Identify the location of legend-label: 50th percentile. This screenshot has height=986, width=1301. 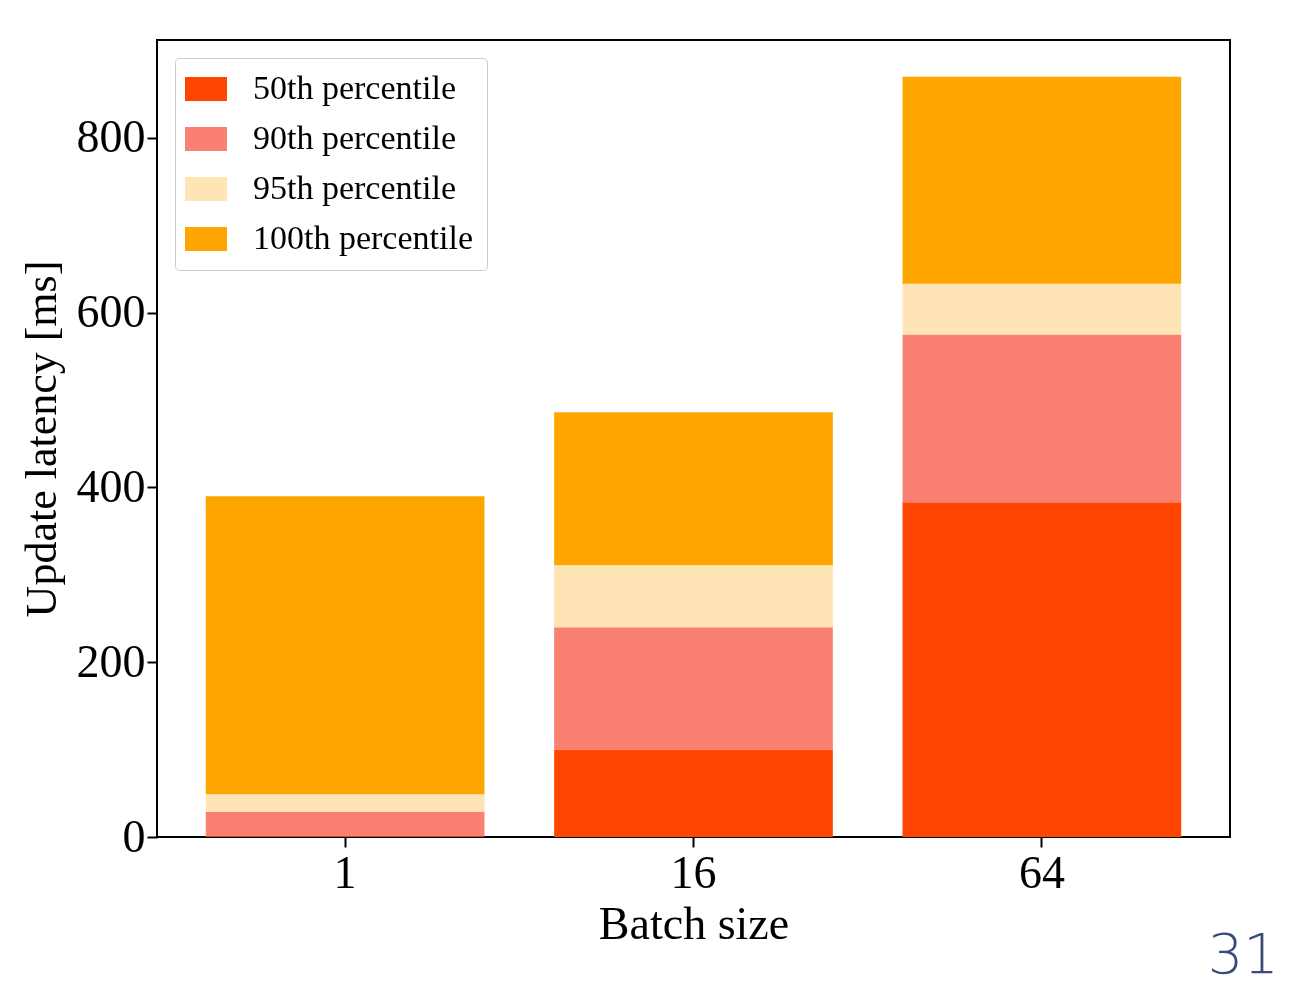
(354, 87).